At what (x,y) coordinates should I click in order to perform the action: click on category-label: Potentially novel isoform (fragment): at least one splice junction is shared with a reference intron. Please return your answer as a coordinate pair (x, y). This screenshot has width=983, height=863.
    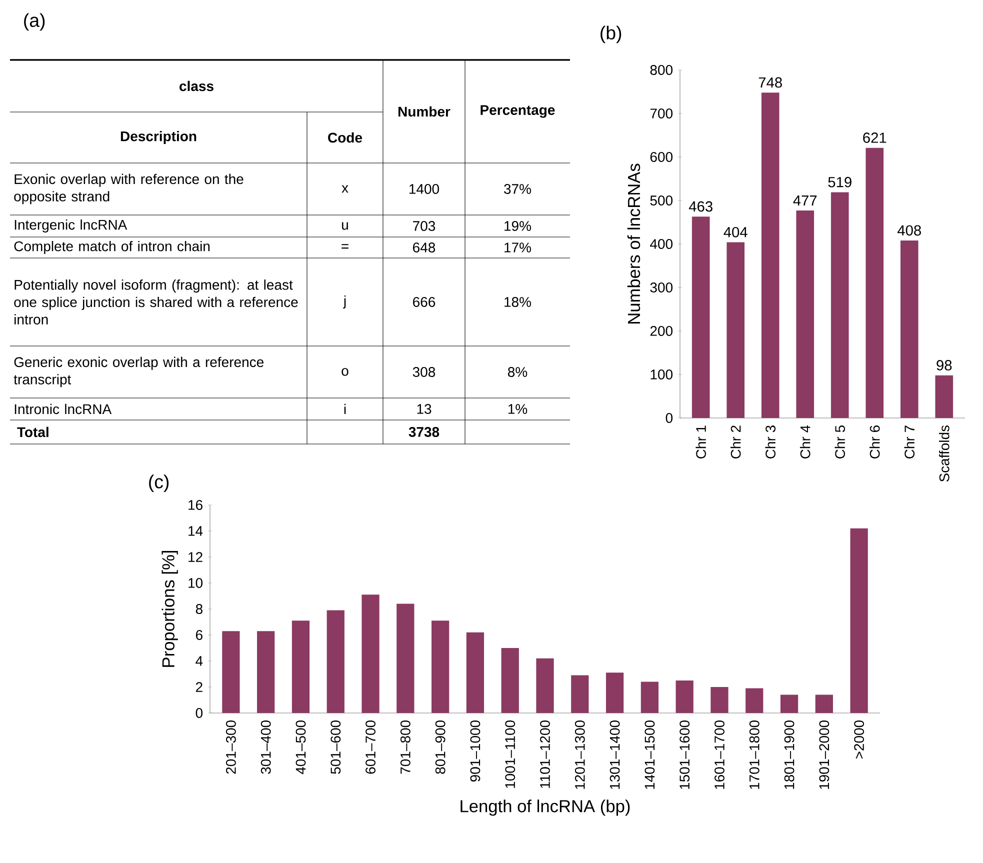
    Looking at the image, I should click on (156, 302).